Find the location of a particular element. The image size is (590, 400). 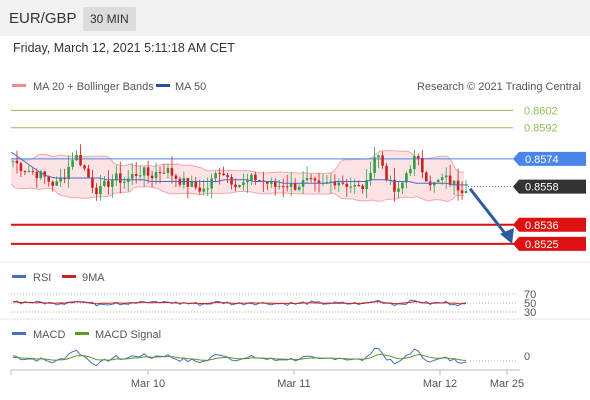

ma50-line is located at coordinates (239, 168).